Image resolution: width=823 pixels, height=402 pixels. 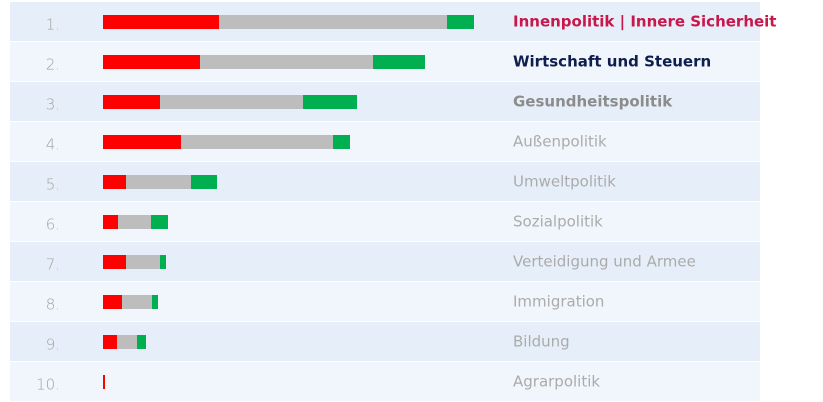 What do you see at coordinates (48, 385) in the screenshot?
I see `rank: 10.` at bounding box center [48, 385].